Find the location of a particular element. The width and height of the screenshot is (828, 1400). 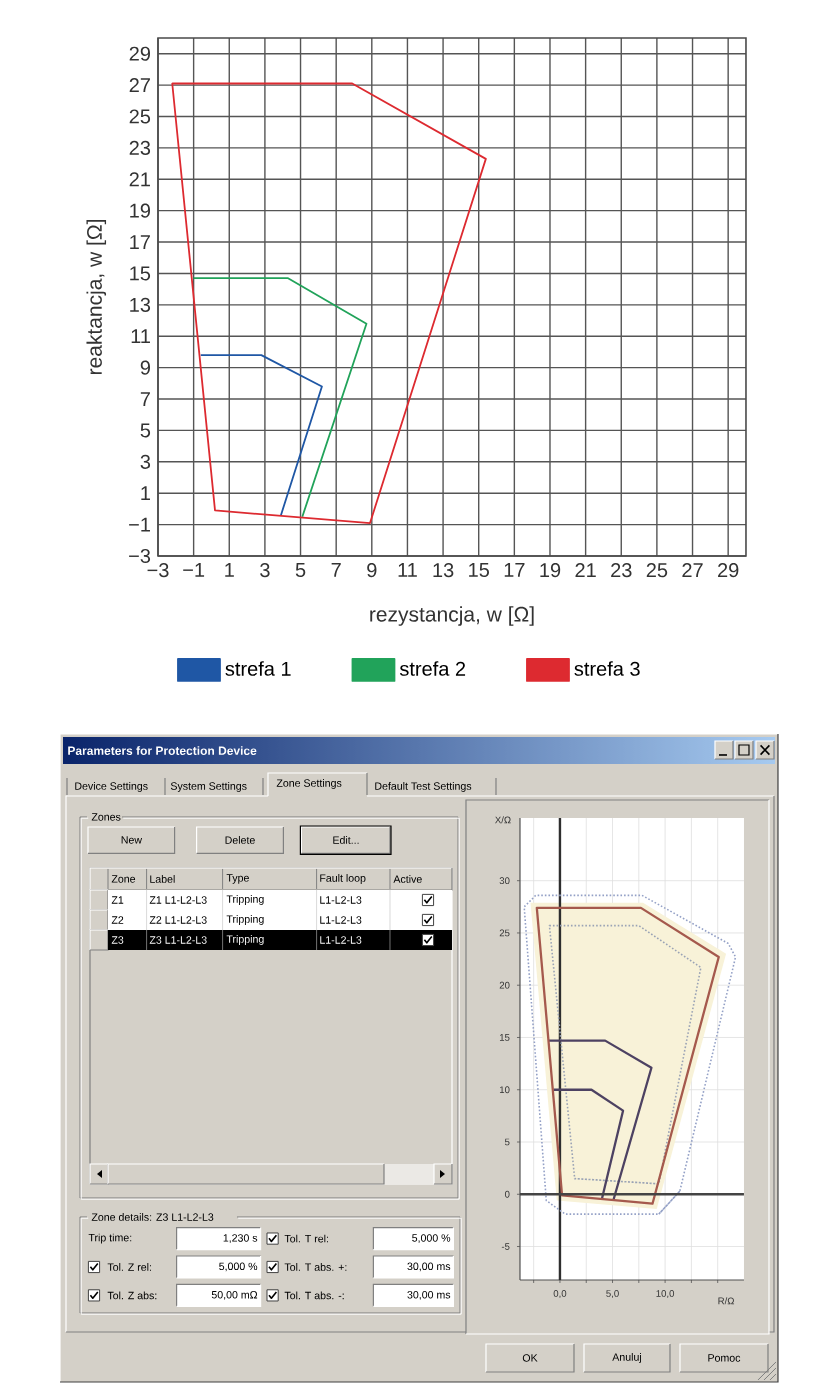

y-tick-label: 13 is located at coordinates (140, 304).